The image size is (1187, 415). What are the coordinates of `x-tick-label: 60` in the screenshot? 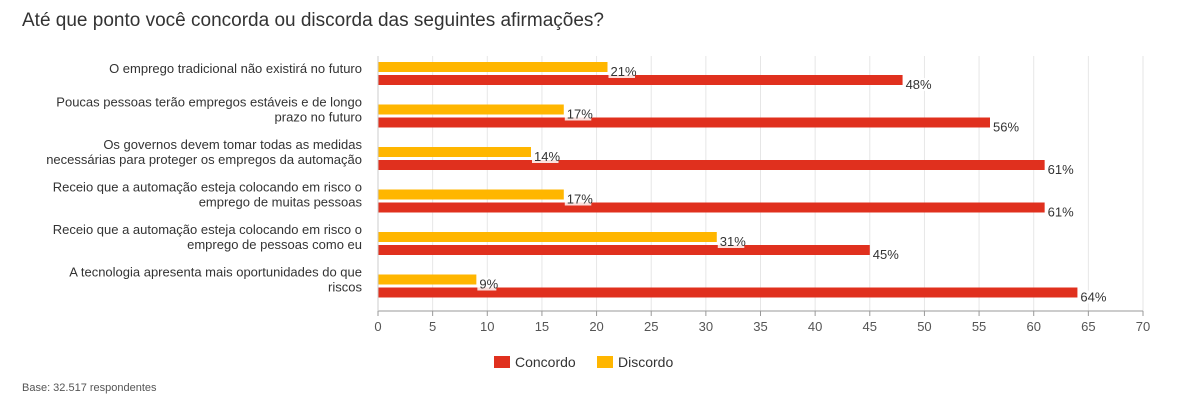 It's located at (1033, 326).